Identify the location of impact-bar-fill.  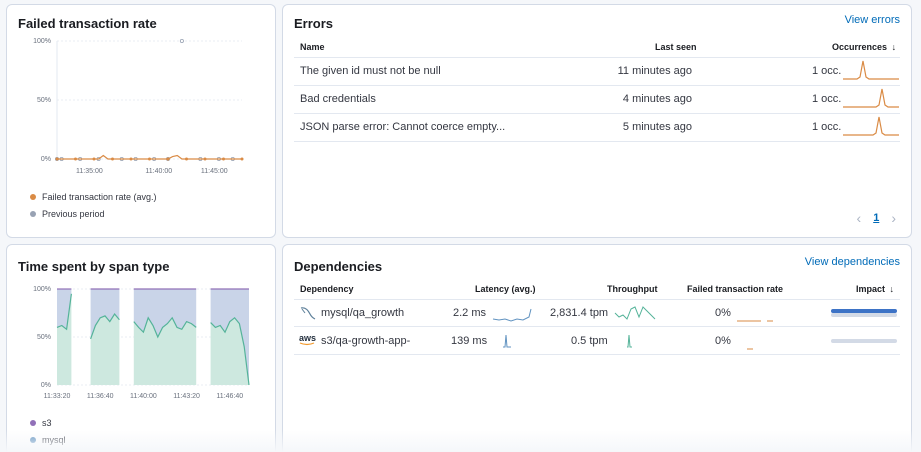
(864, 311).